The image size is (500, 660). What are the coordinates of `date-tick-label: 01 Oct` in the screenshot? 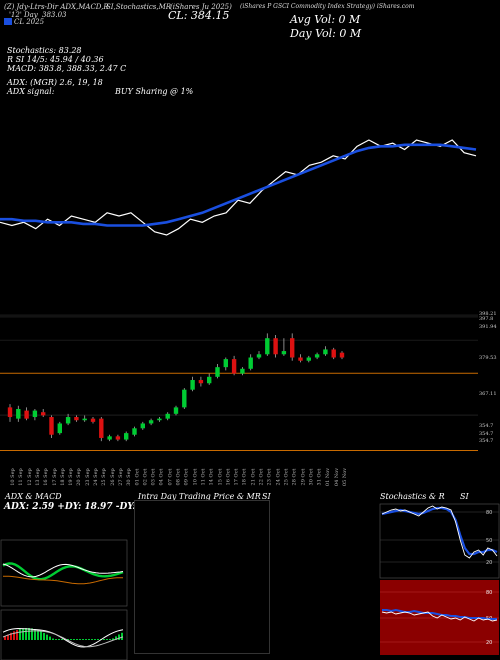 It's located at (136, 477).